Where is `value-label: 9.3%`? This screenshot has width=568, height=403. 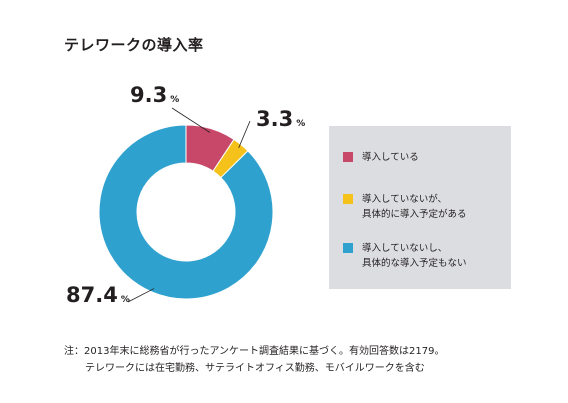
value-label: 9.3% is located at coordinates (154, 95).